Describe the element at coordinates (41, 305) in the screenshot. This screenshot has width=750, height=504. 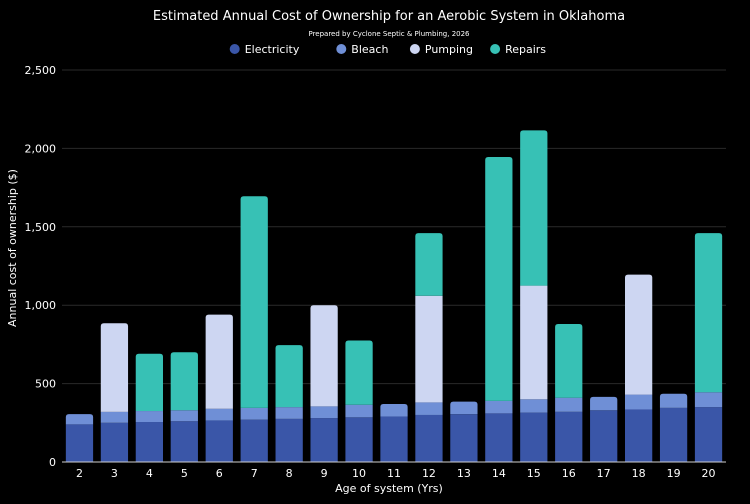
I see `y-tick-label: 1,000` at that location.